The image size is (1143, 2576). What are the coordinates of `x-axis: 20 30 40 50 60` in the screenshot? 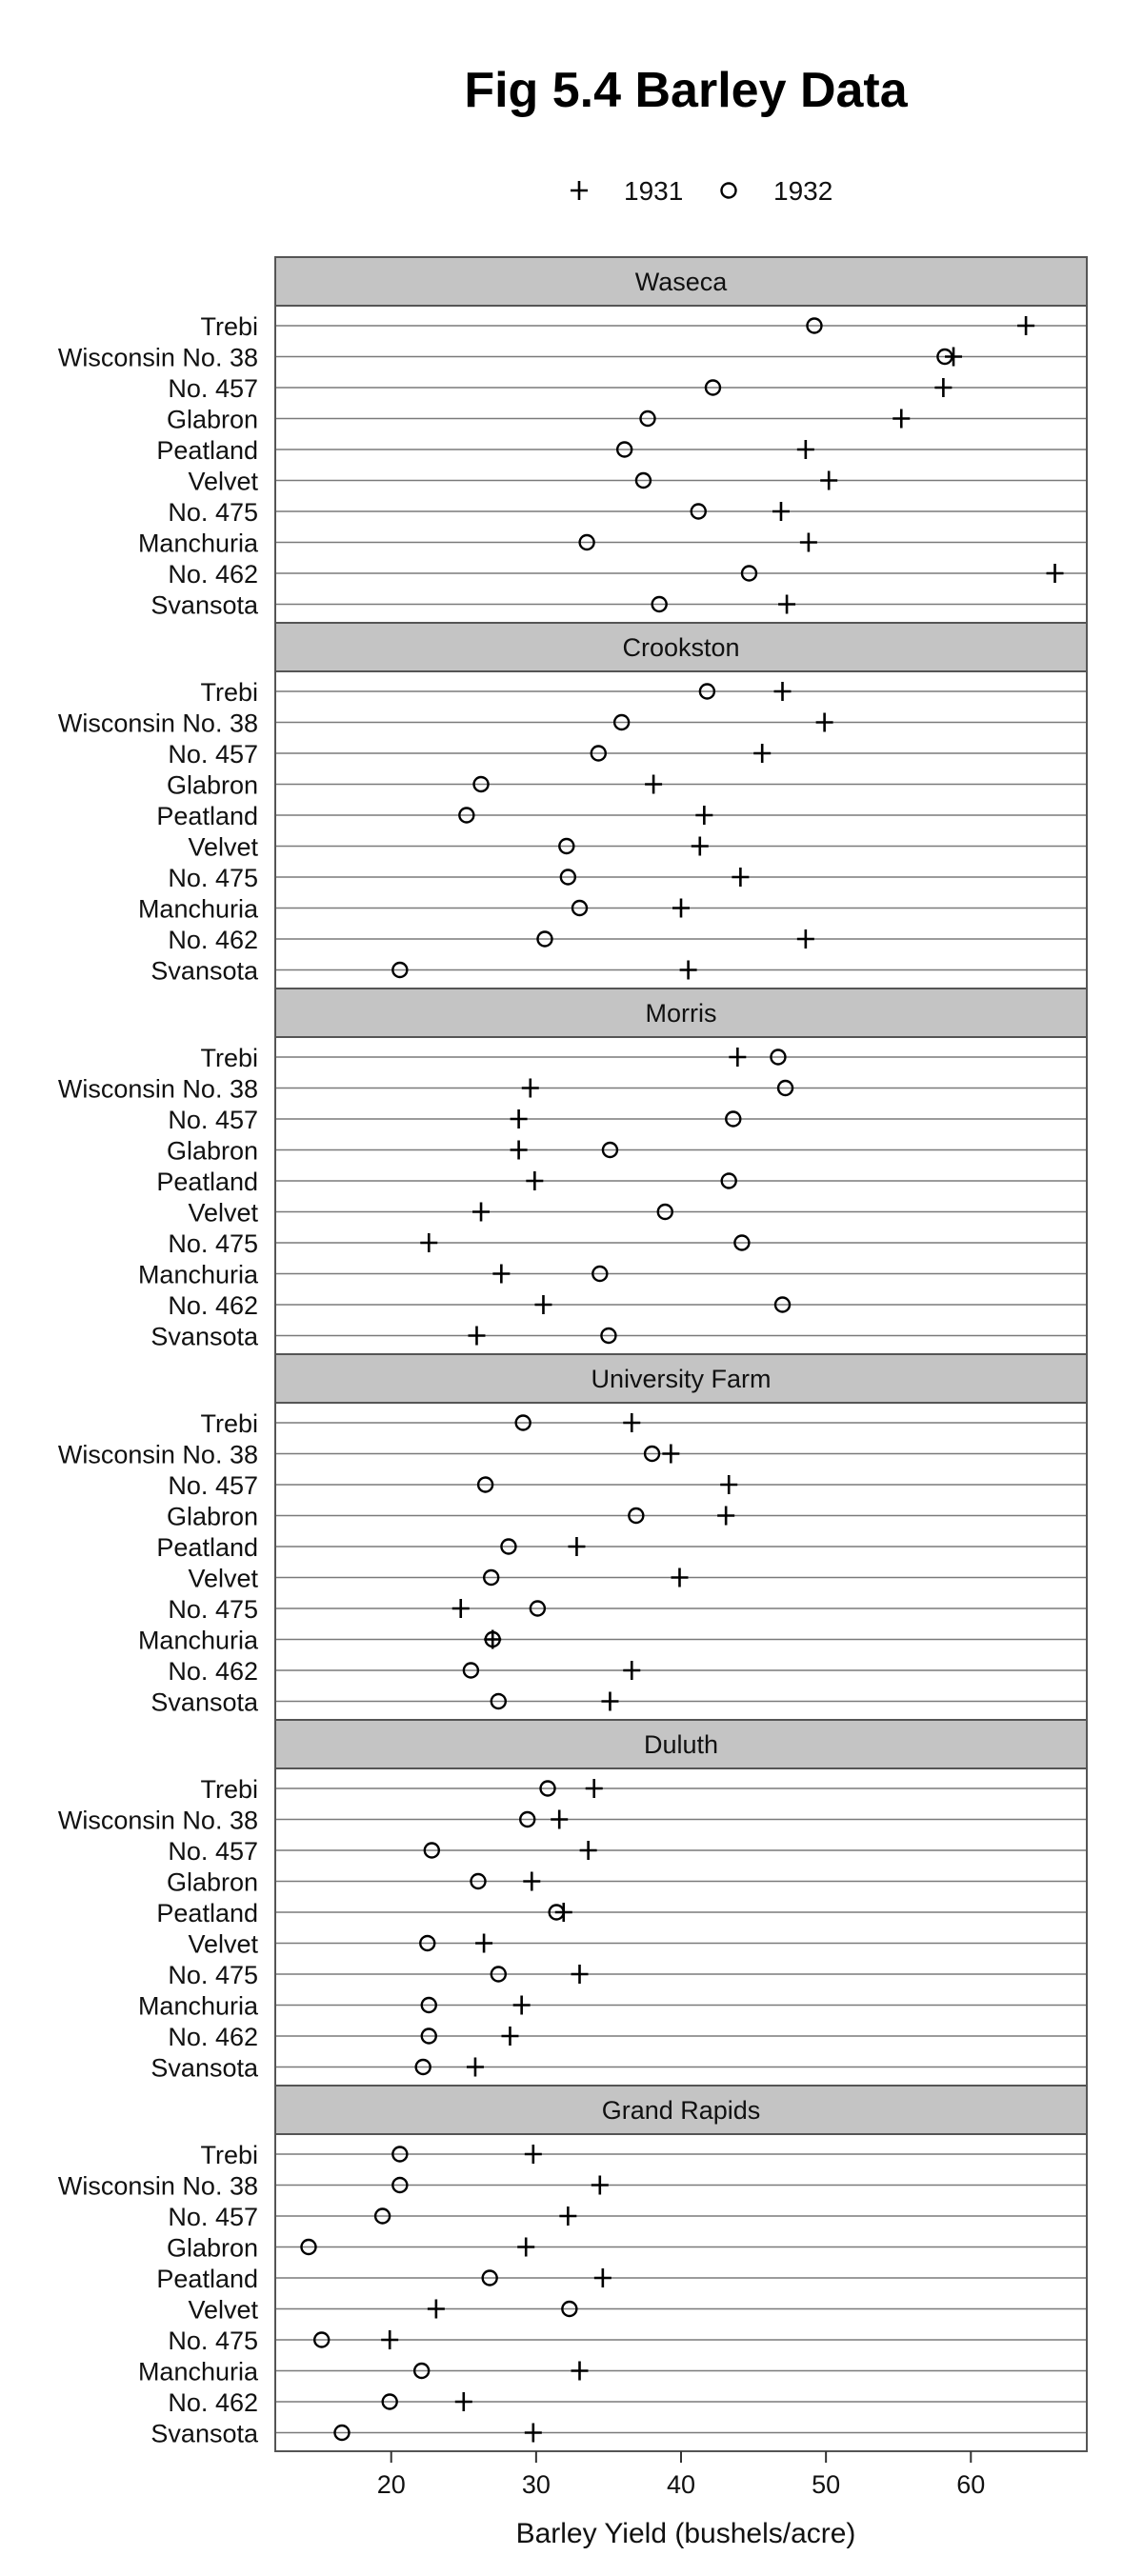 It's located at (681, 2475).